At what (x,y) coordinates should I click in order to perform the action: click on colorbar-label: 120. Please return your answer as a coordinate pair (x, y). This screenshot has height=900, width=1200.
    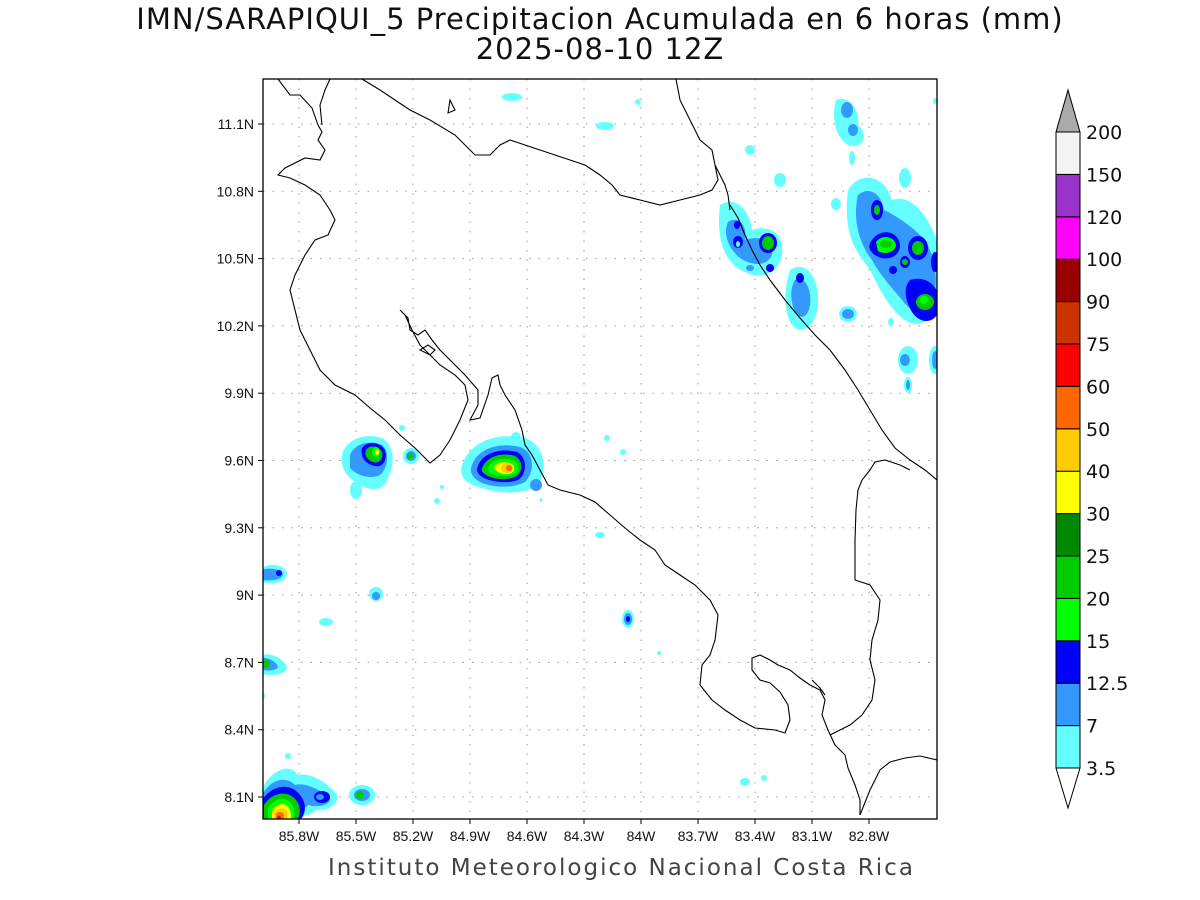
    Looking at the image, I should click on (1104, 218).